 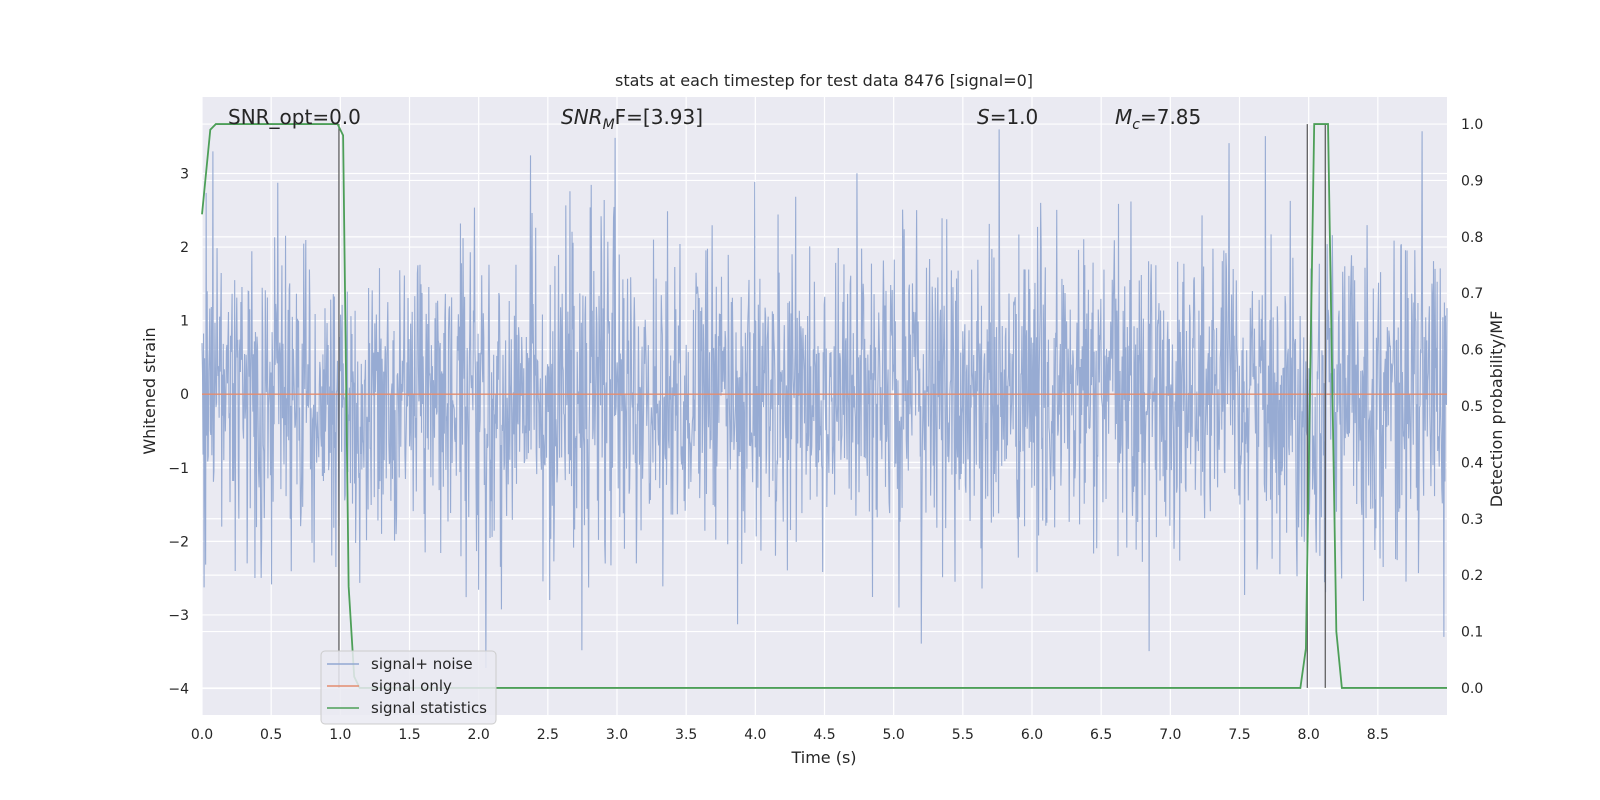 What do you see at coordinates (178, 616) in the screenshot?
I see `y-tick-label: −3` at bounding box center [178, 616].